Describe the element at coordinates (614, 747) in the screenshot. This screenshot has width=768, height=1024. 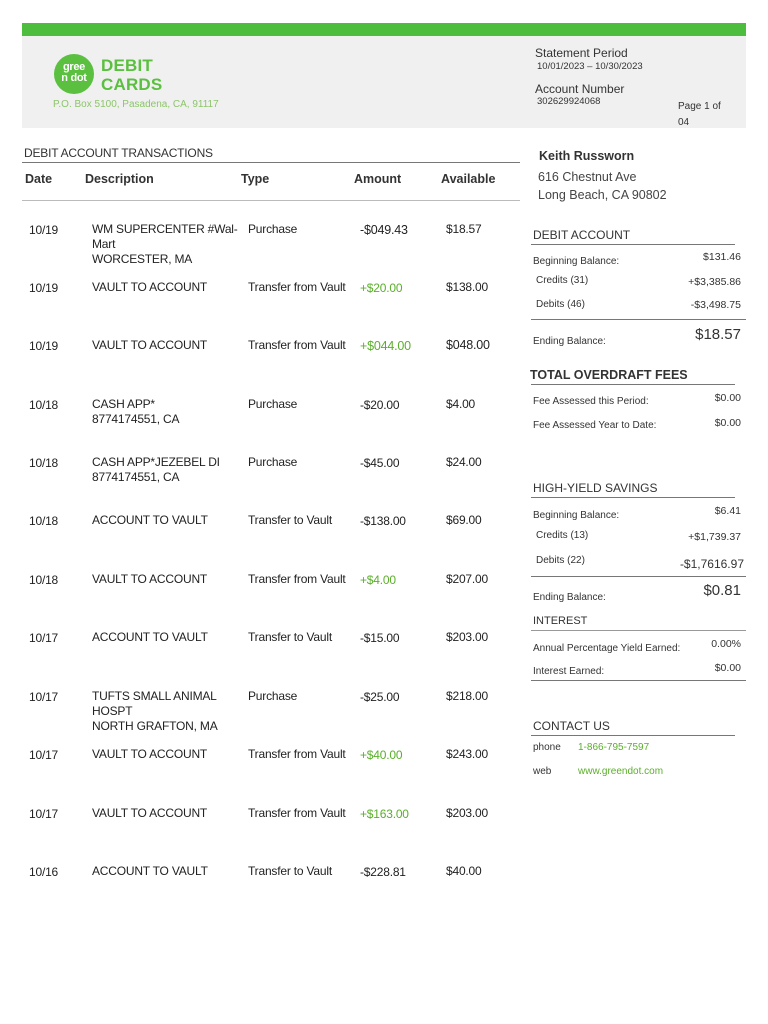
I see `contact-phone-link: 1-866-795-7597` at that location.